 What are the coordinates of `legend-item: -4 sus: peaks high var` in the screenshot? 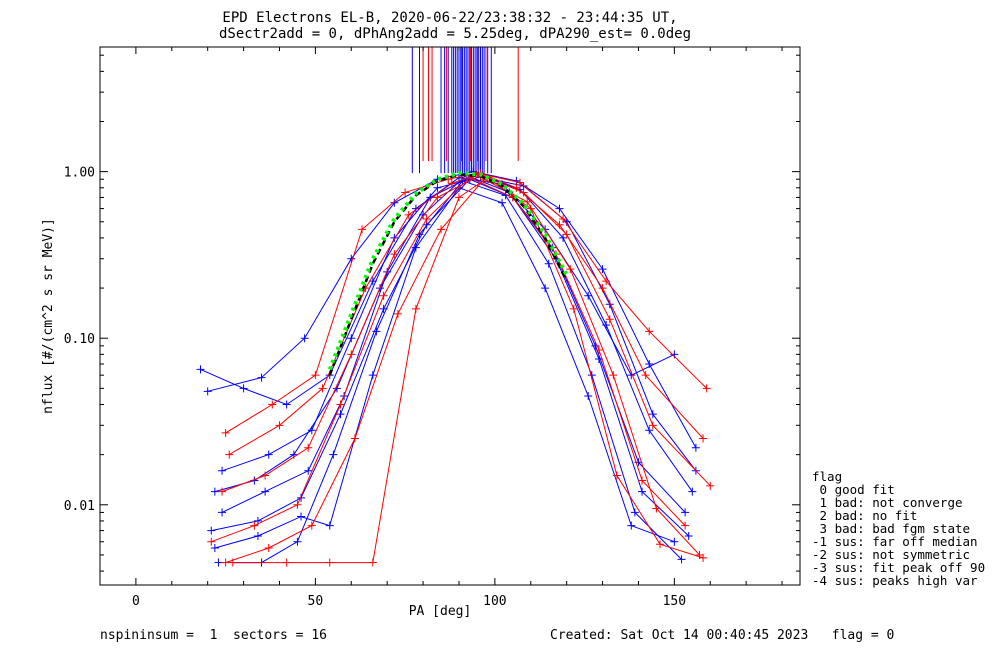 It's located at (895, 580).